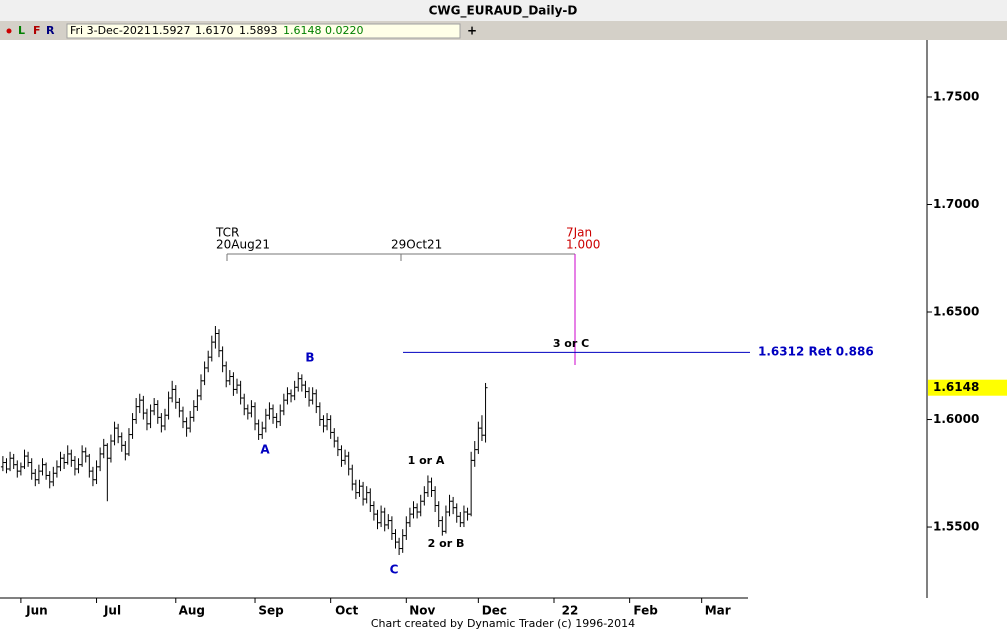  Describe the element at coordinates (956, 527) in the screenshot. I see `y-tick-label: 1.5500` at that location.